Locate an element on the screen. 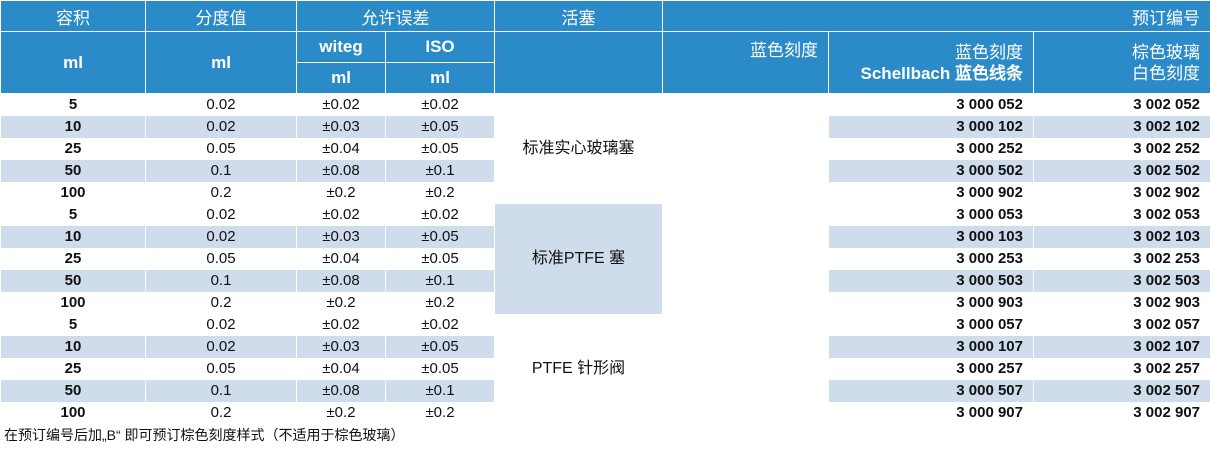 This screenshot has height=472, width=1210. order-no-schellbach-cell: 3 002 257 is located at coordinates (1121, 369).